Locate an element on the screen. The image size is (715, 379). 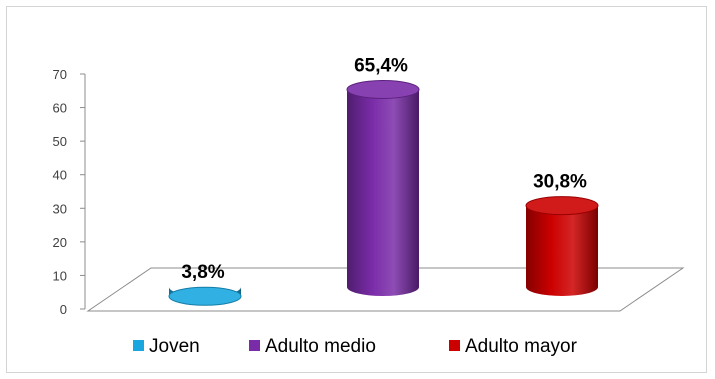
y-tick-label: 40 is located at coordinates (60, 175).